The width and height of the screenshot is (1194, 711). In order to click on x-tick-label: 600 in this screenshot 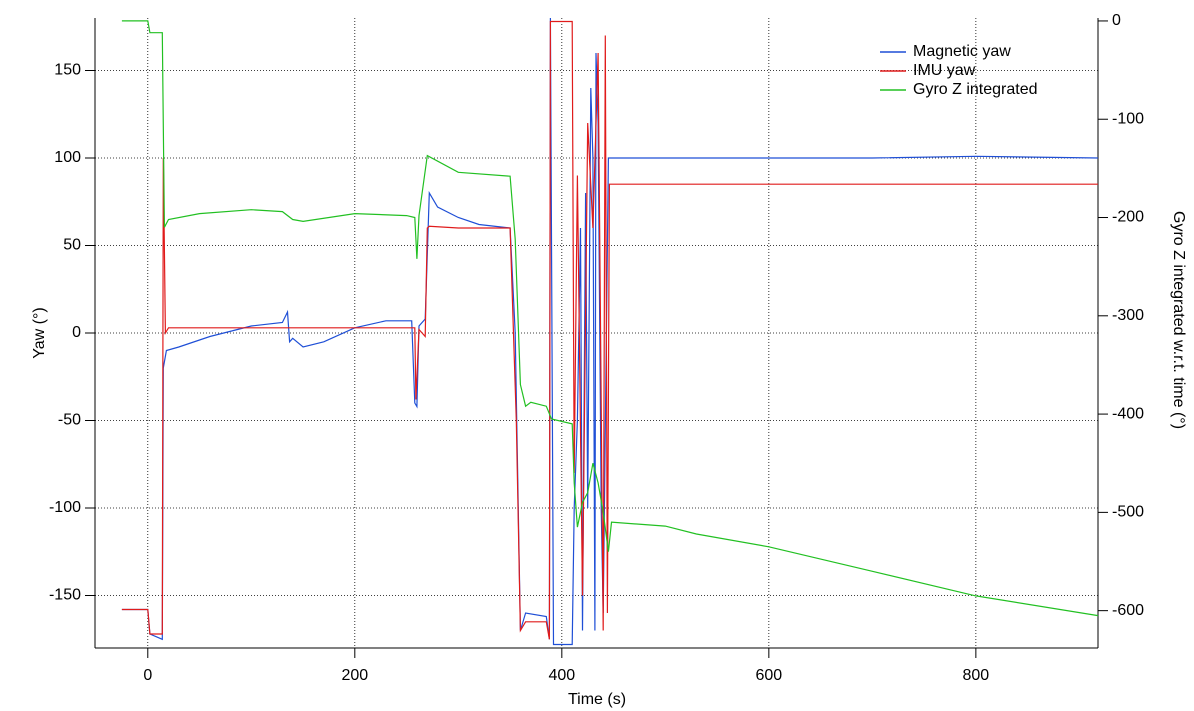, I will do `click(768, 675)`.